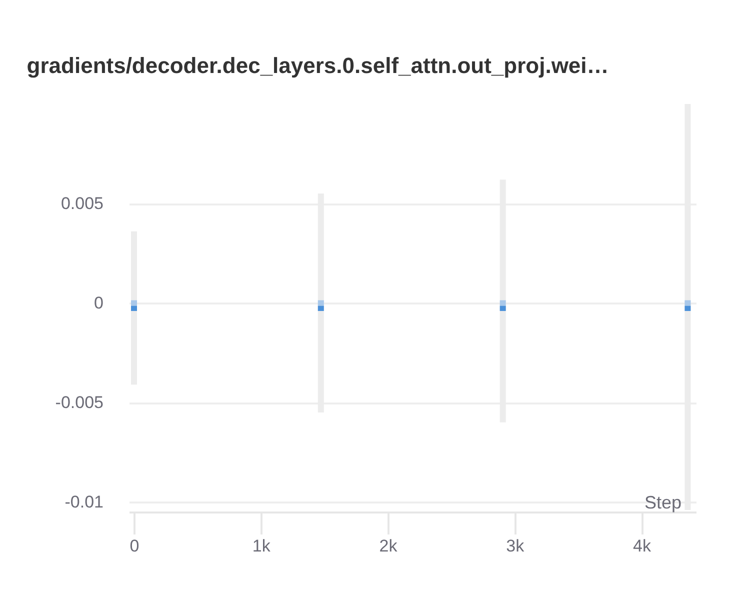 The width and height of the screenshot is (756, 610). Describe the element at coordinates (515, 546) in the screenshot. I see `x-tick-label: 3k` at that location.